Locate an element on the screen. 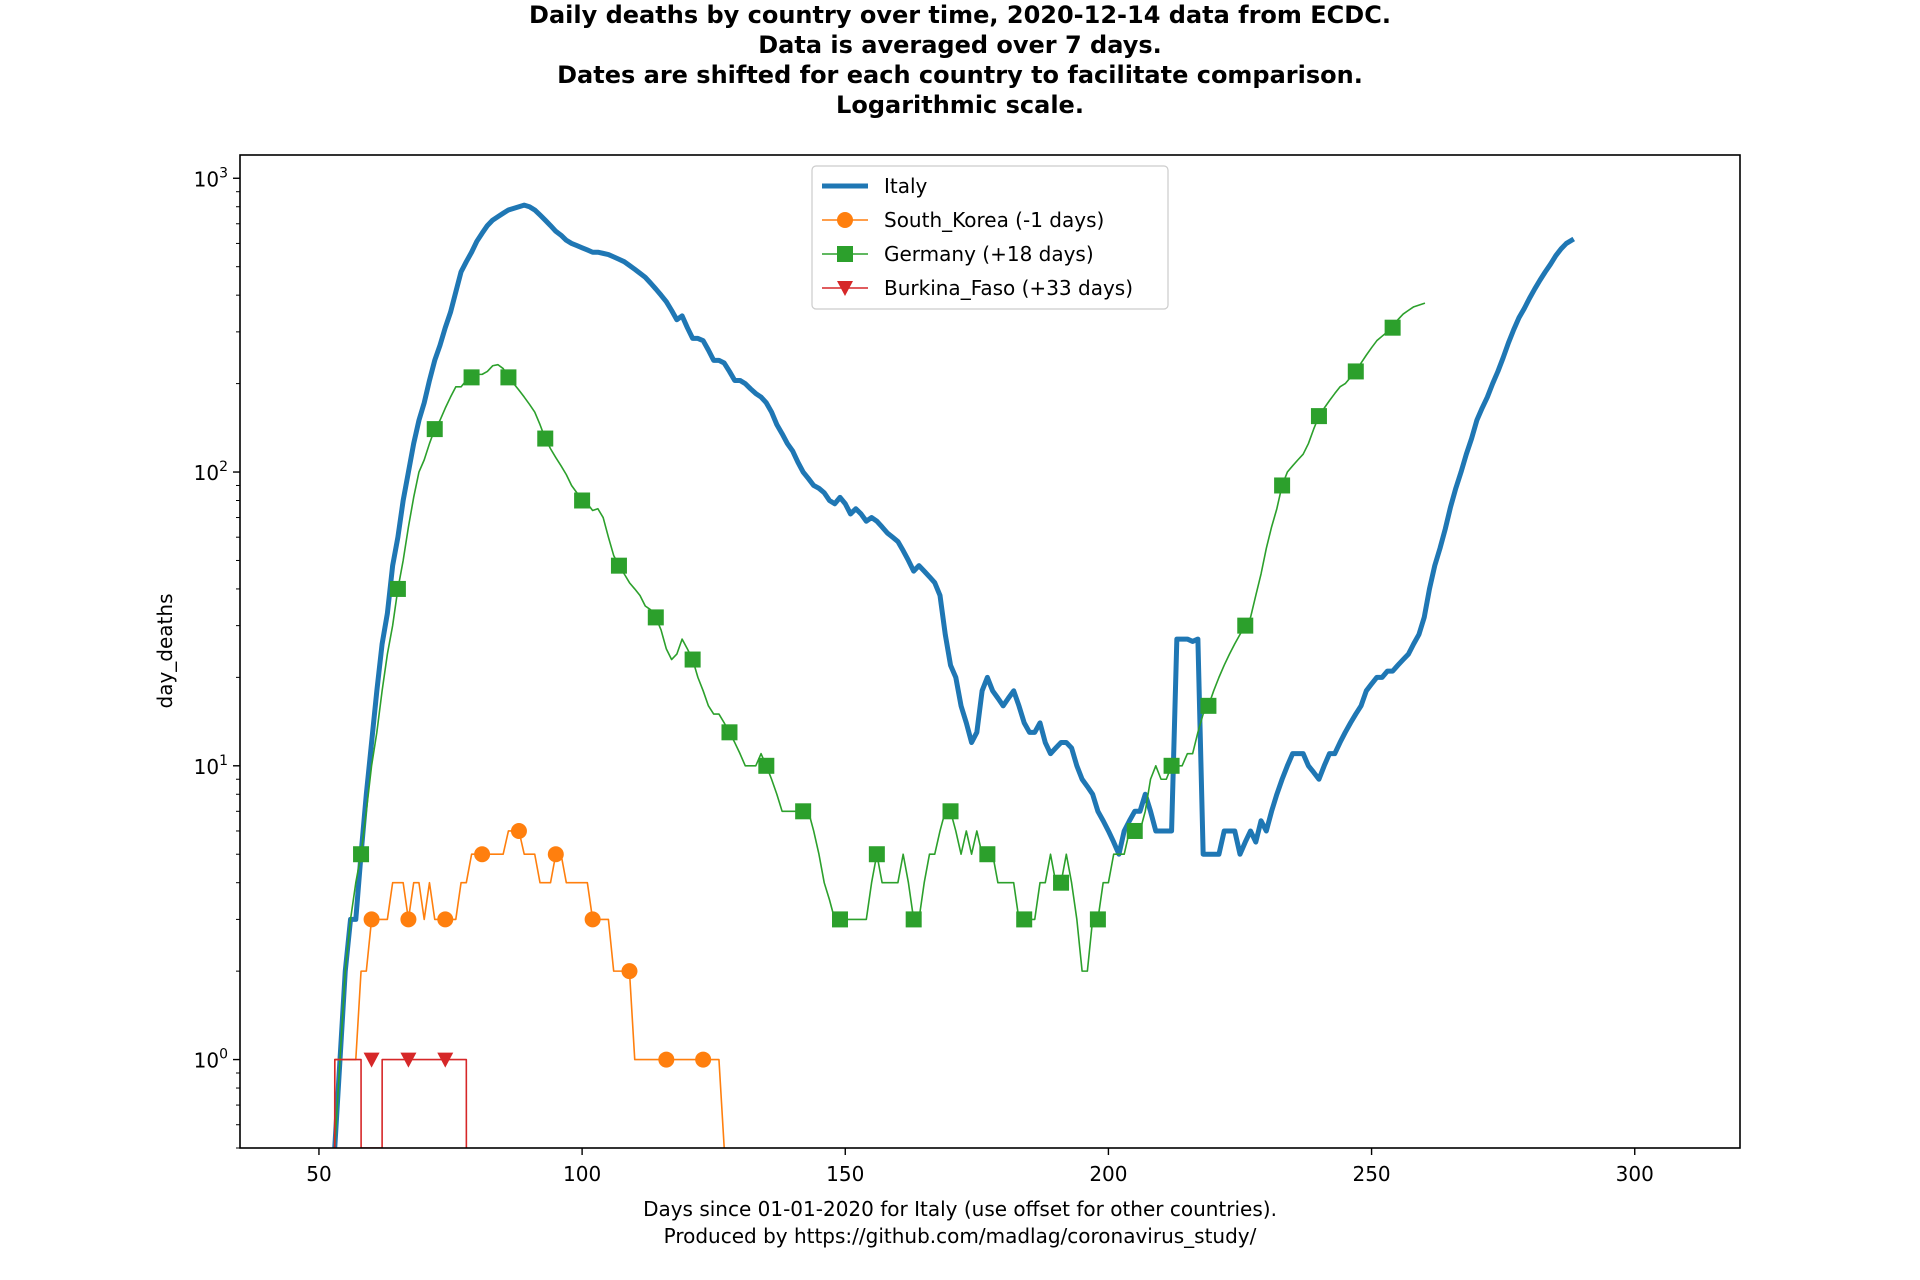 The width and height of the screenshot is (1920, 1280). legend-label: Italy is located at coordinates (906, 186).